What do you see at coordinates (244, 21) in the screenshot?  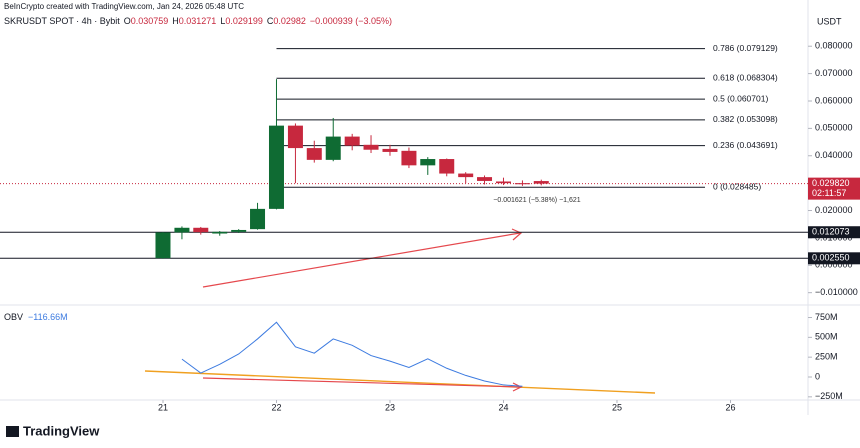 I see `ohlc-value: 0.029199` at bounding box center [244, 21].